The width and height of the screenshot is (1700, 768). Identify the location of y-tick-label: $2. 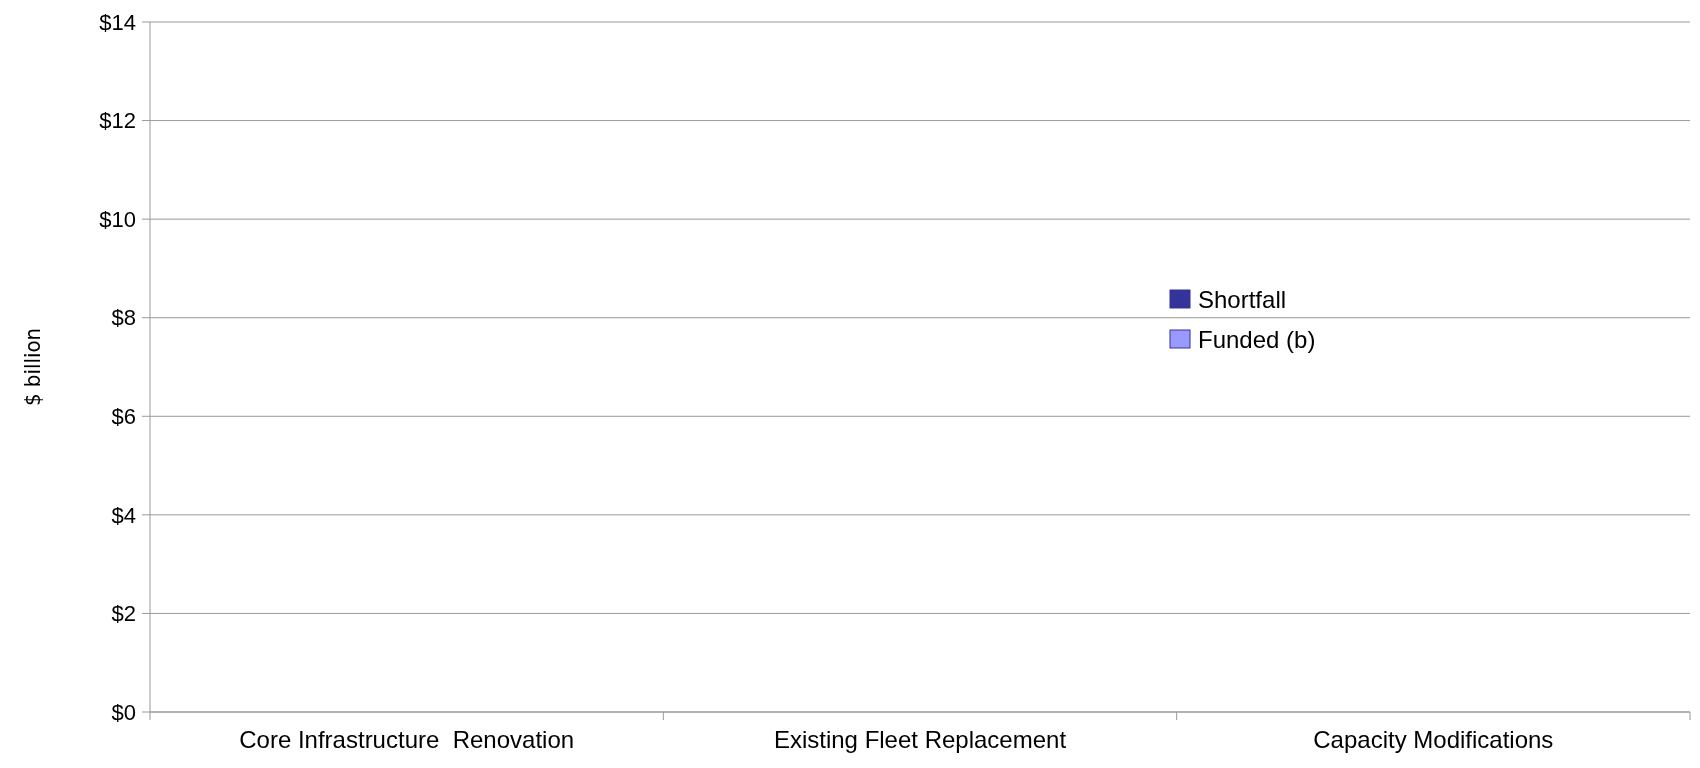
(123, 614).